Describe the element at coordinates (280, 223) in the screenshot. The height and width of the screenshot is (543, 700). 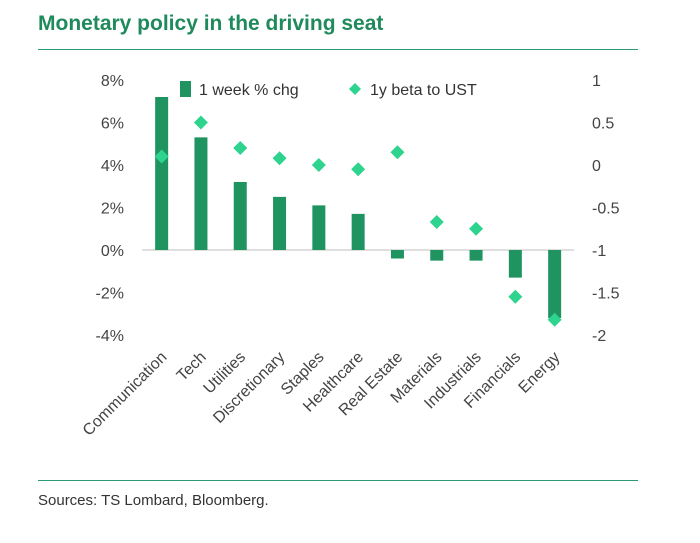
I see `bar-discretionary` at that location.